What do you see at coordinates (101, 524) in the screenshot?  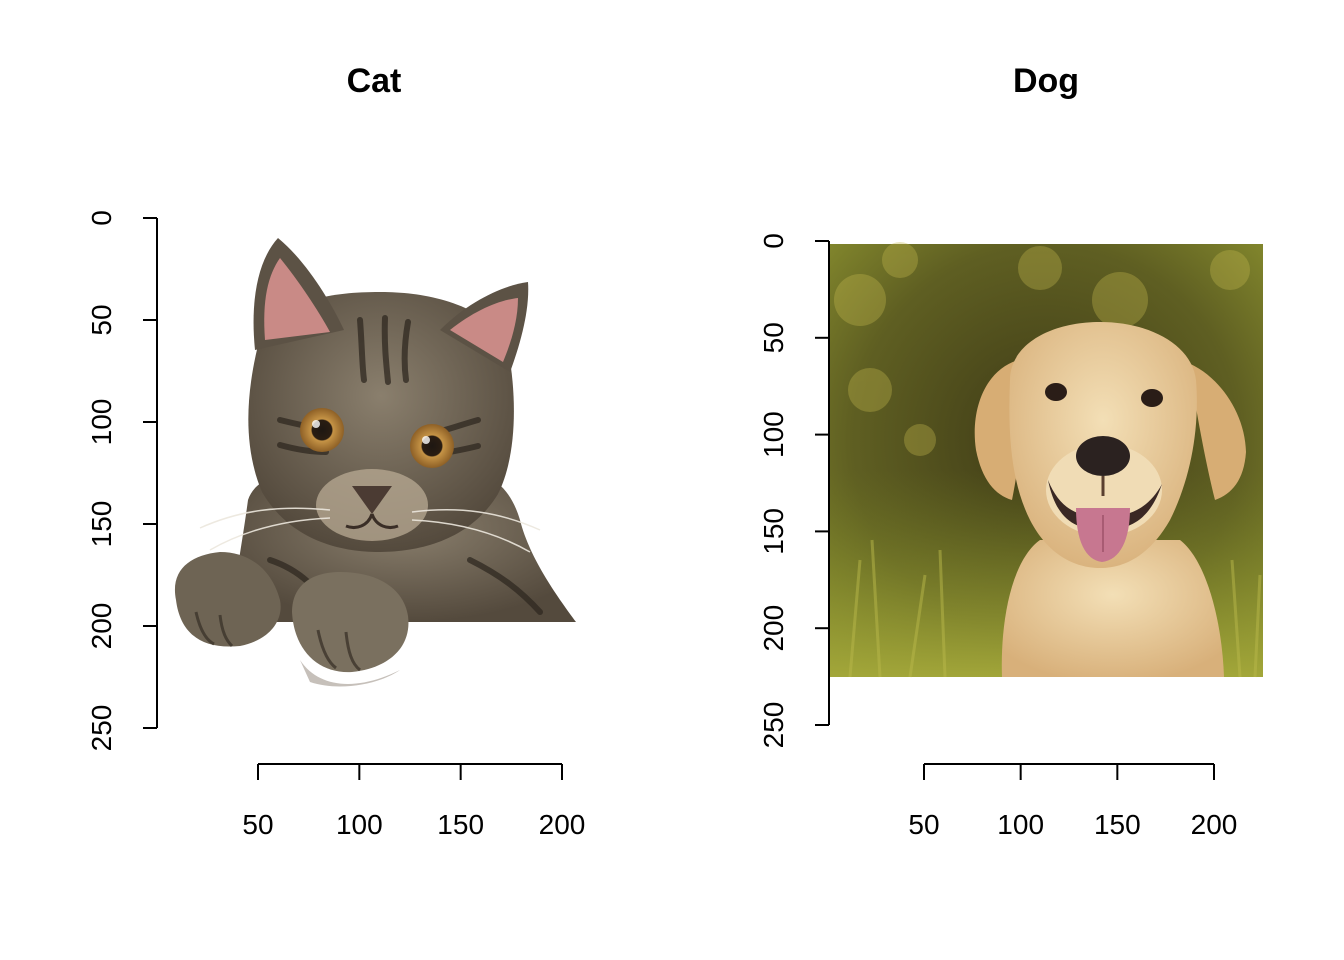 I see `cat-y-tick-label: 150` at bounding box center [101, 524].